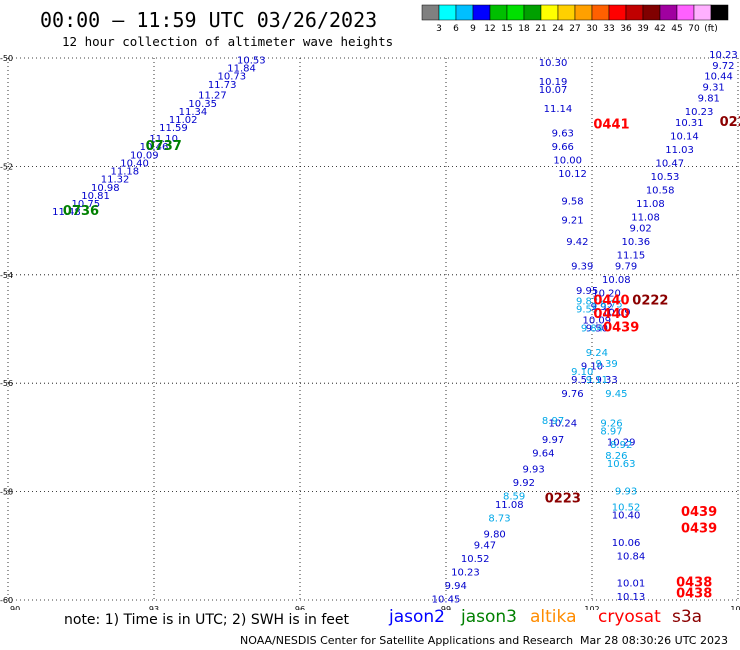 This screenshot has height=650, width=740. Describe the element at coordinates (86, 204) in the screenshot. I see `wave-height-label: 10.75` at that location.